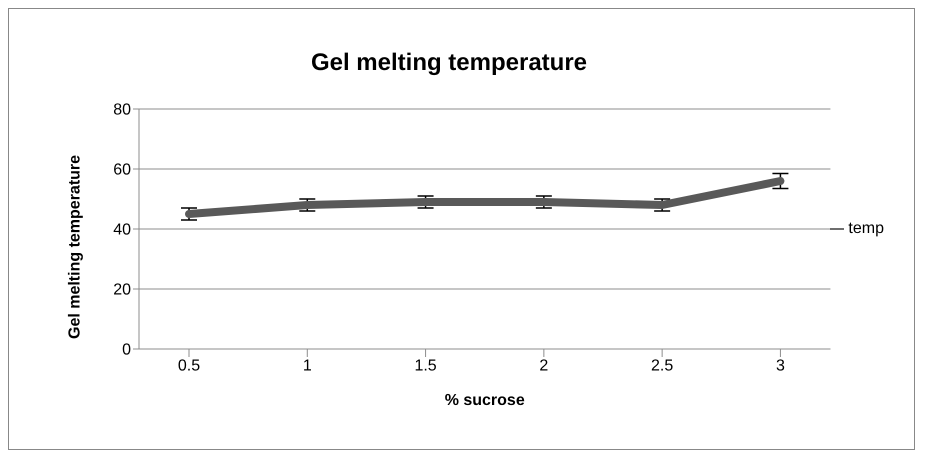 Image resolution: width=926 pixels, height=459 pixels. What do you see at coordinates (122, 230) in the screenshot?
I see `y-tick-label: 40` at bounding box center [122, 230].